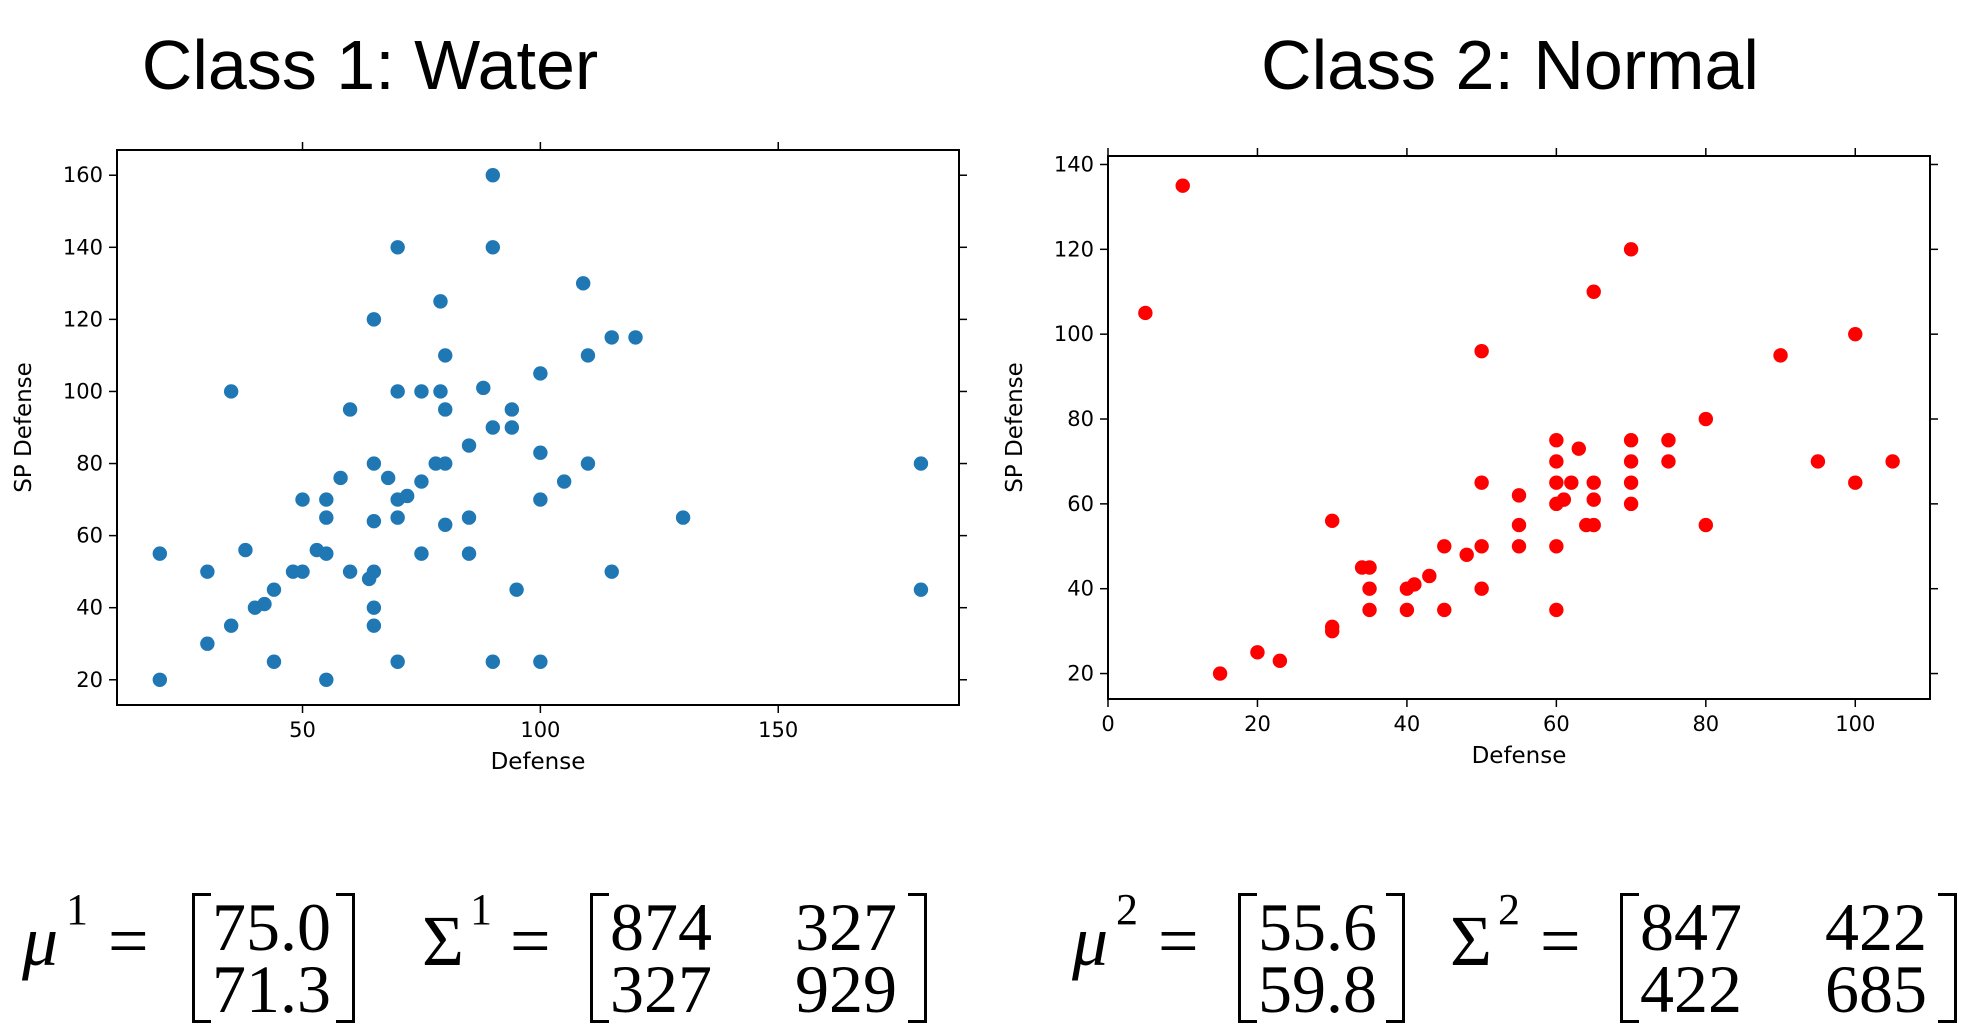 This screenshot has height=1032, width=1982. I want to click on covariance-symbol: Σ, so click(443, 941).